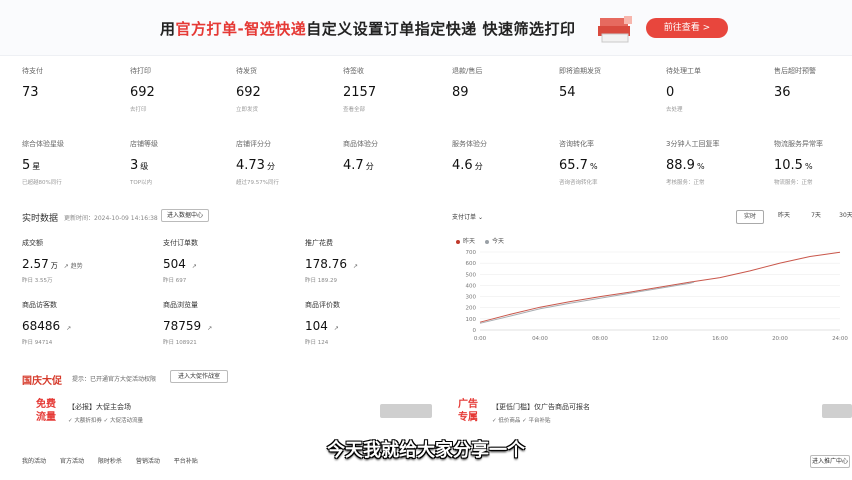  I want to click on promo-ad-meta: ✓ 低价商品 ✓ 平台补贴, so click(521, 421).